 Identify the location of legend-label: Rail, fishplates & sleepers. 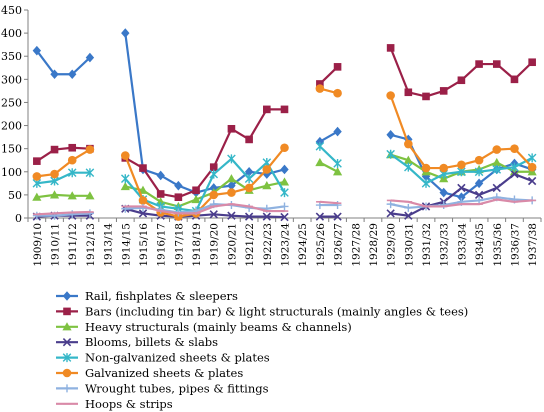
(161, 296).